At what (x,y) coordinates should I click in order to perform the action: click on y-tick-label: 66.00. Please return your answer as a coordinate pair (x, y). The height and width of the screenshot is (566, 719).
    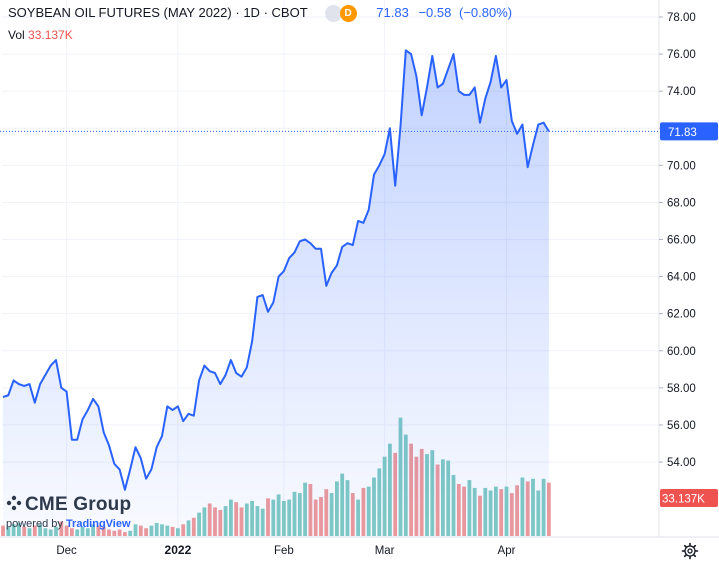
    Looking at the image, I should click on (681, 241).